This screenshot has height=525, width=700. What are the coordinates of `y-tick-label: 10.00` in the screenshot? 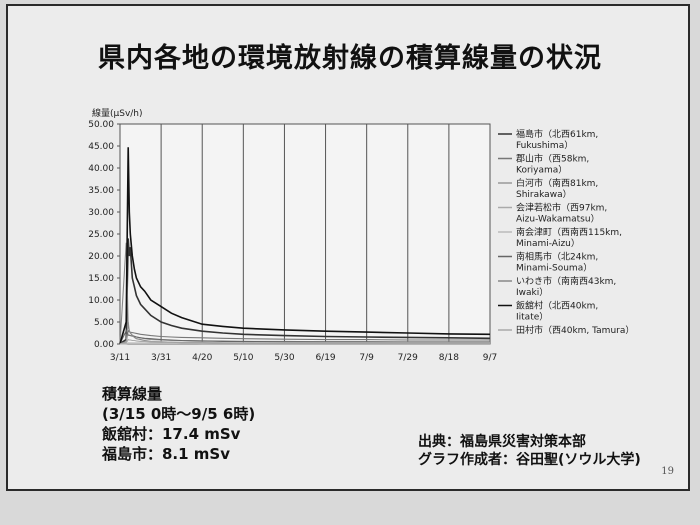 It's located at (101, 301).